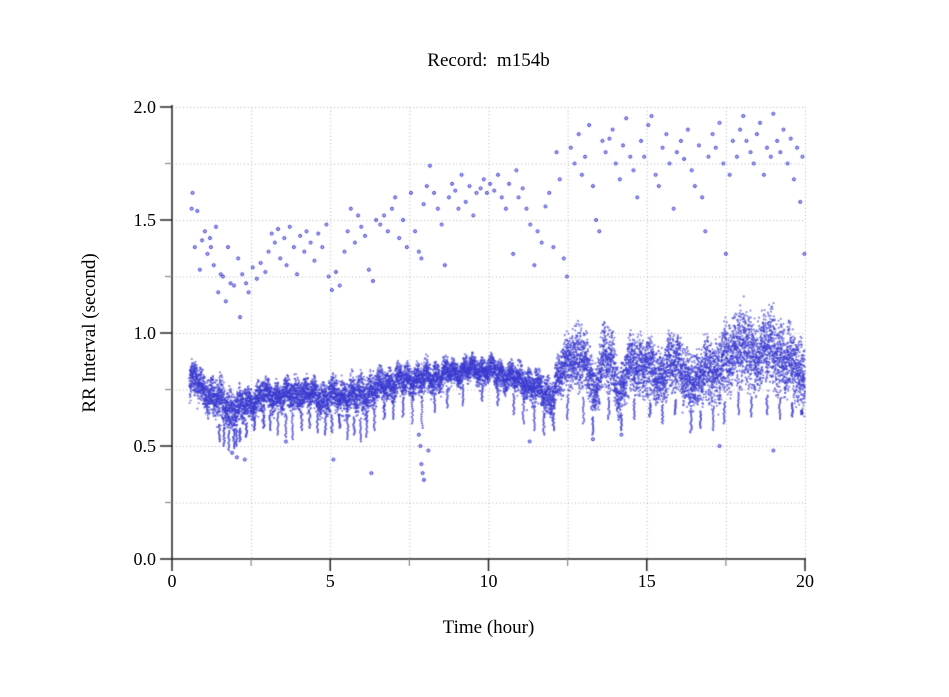  Describe the element at coordinates (488, 581) in the screenshot. I see `x-tick-label: 10` at that location.